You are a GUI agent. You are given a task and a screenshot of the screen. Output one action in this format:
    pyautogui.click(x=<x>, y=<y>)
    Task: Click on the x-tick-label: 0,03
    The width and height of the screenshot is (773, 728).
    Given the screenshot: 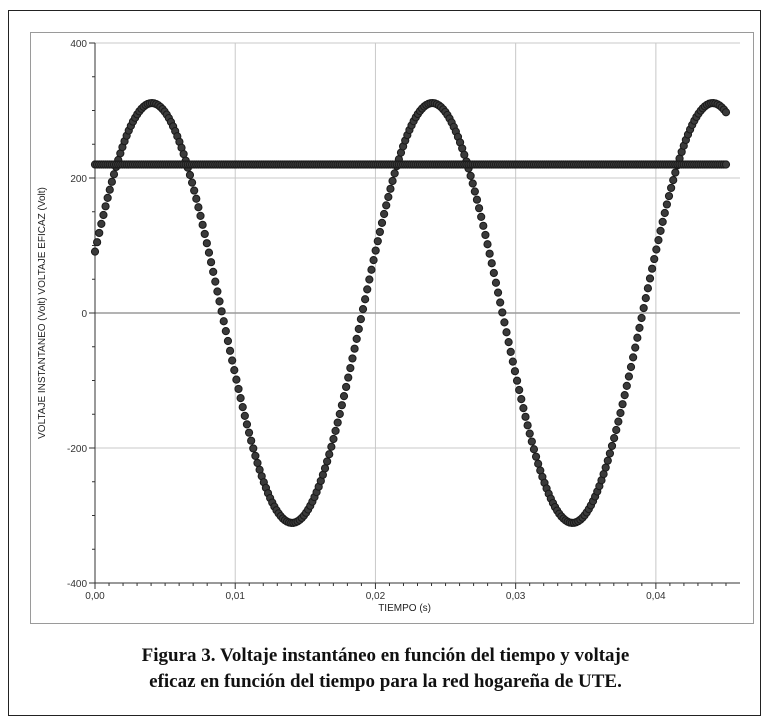 What is the action you would take?
    pyautogui.click(x=516, y=596)
    